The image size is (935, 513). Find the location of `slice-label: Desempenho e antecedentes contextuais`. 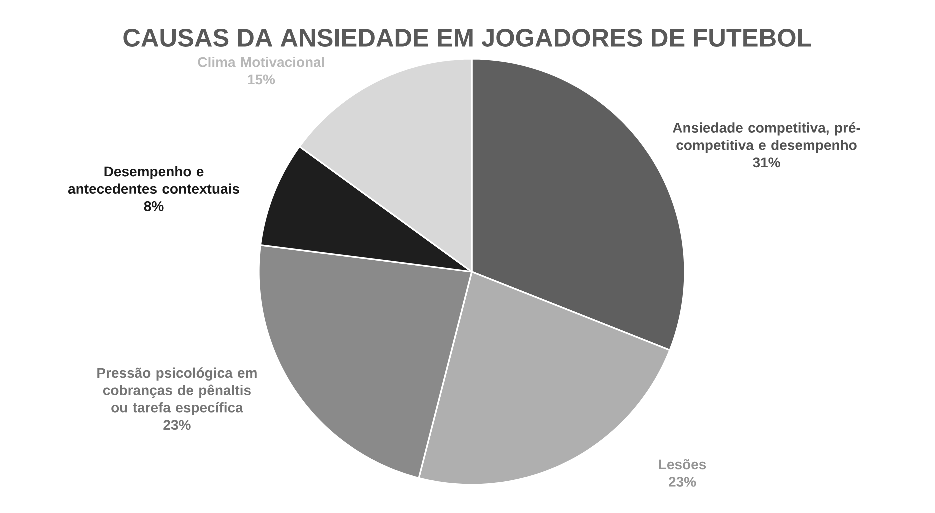

slice-label: Desempenho e antecedentes contextuais is located at coordinates (154, 180).